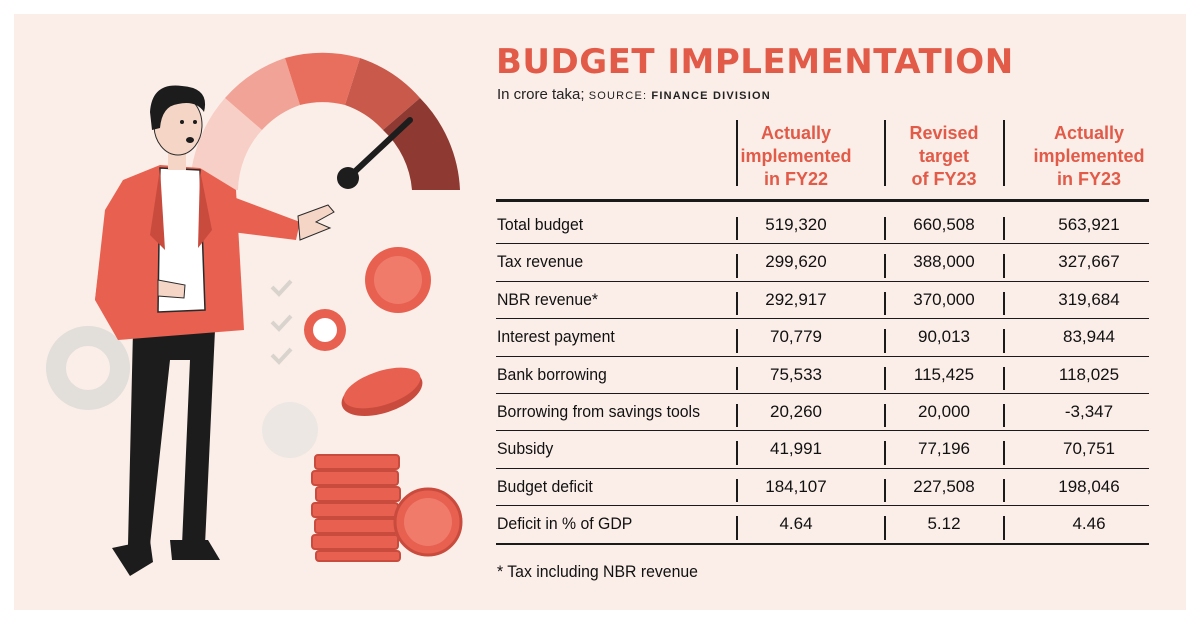 This screenshot has width=1200, height=630. I want to click on table-cell: 184,107, so click(796, 486).